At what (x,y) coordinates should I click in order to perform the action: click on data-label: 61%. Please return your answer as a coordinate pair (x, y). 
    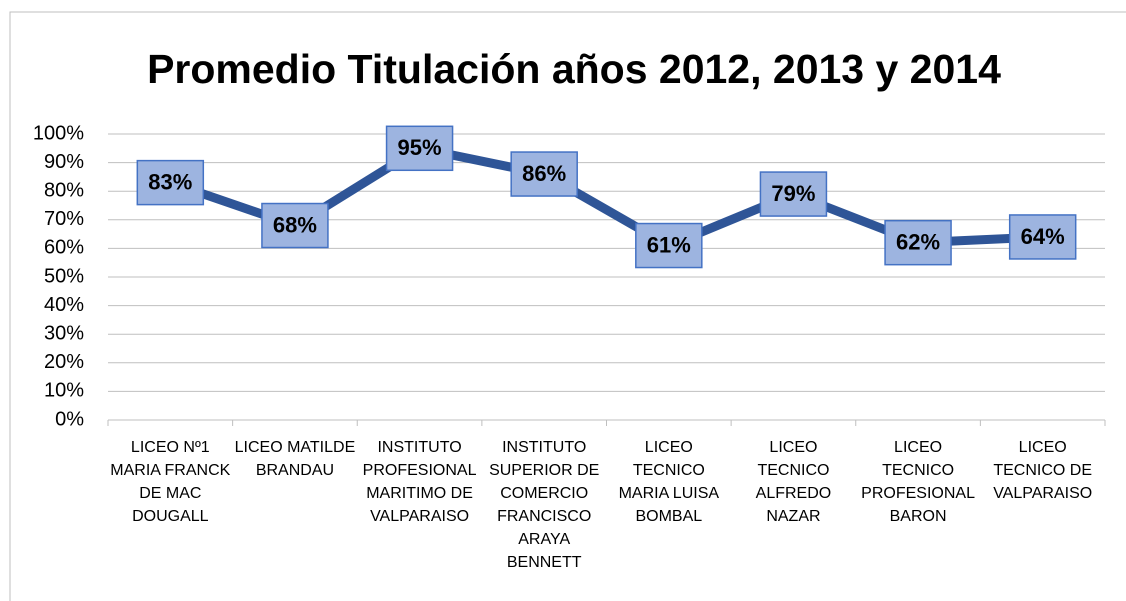
    Looking at the image, I should click on (669, 244).